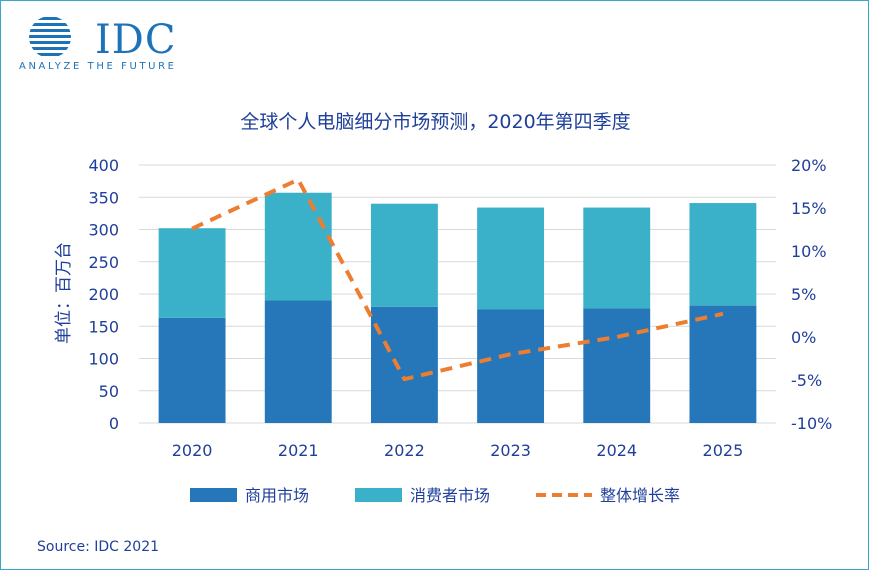  I want to click on idc-logo: IDC ANALYZE THE FUTURE, so click(104, 46).